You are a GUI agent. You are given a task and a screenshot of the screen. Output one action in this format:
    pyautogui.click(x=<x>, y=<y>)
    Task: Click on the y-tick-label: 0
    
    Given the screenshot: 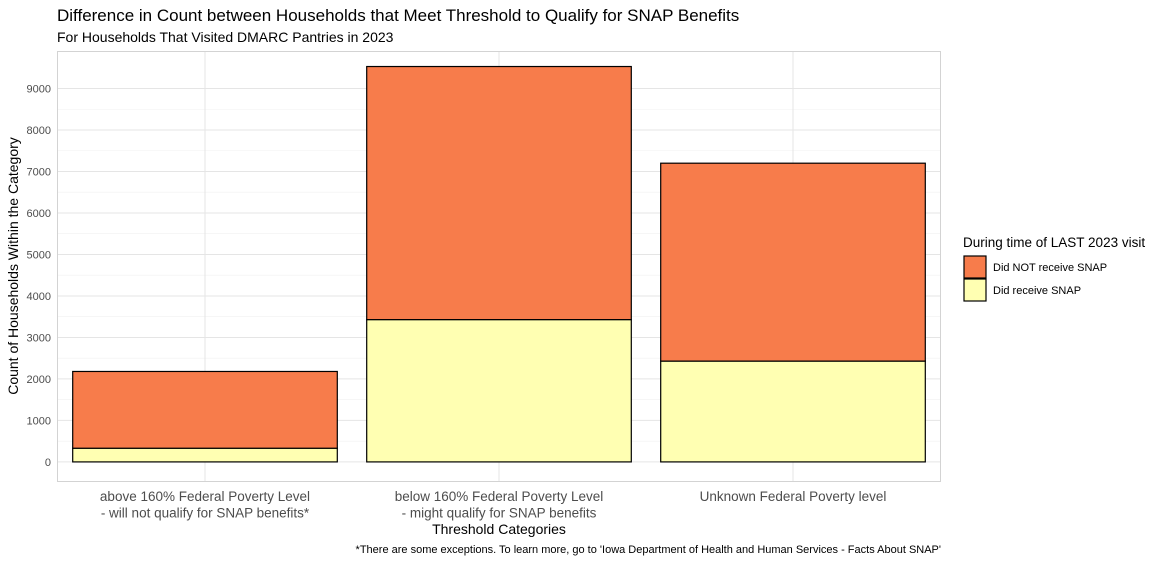 What is the action you would take?
    pyautogui.click(x=48, y=463)
    